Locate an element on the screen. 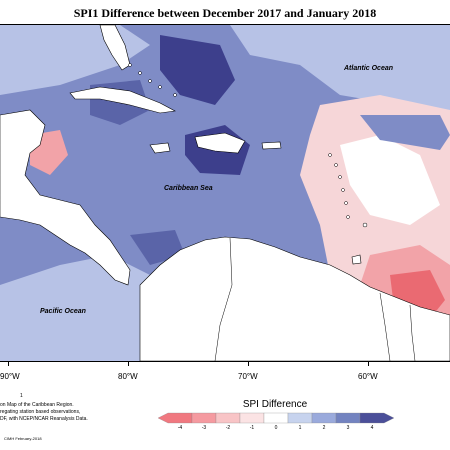 This screenshot has width=450, height=450. atlantic-ocean-label: Atlantic Ocean is located at coordinates (369, 68).